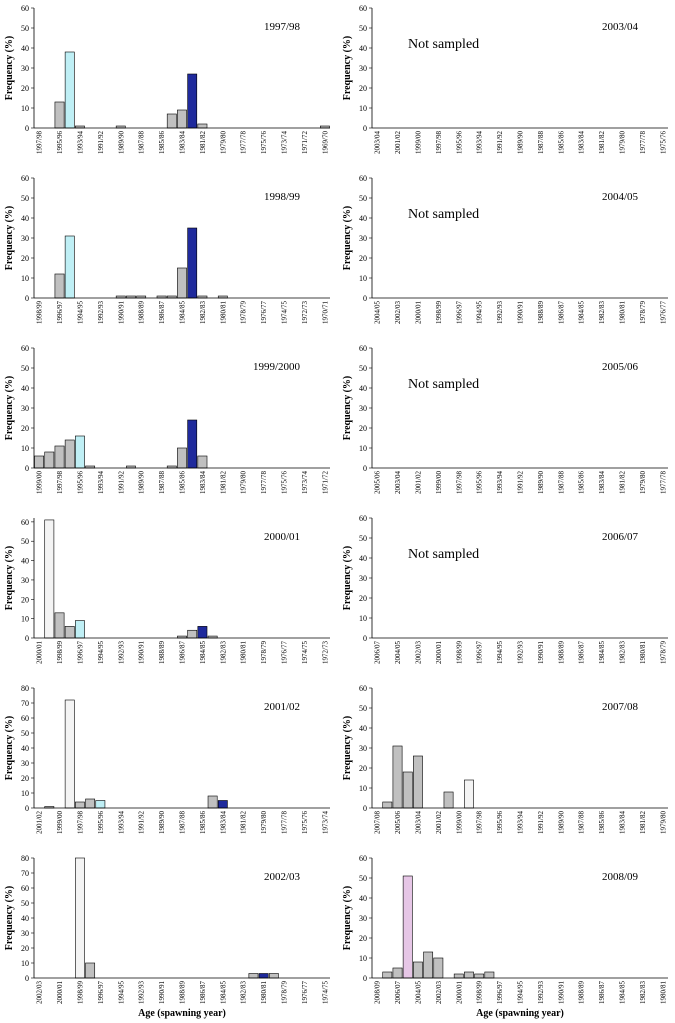  I want to click on x-tick-label: 1973/74, so click(305, 482).